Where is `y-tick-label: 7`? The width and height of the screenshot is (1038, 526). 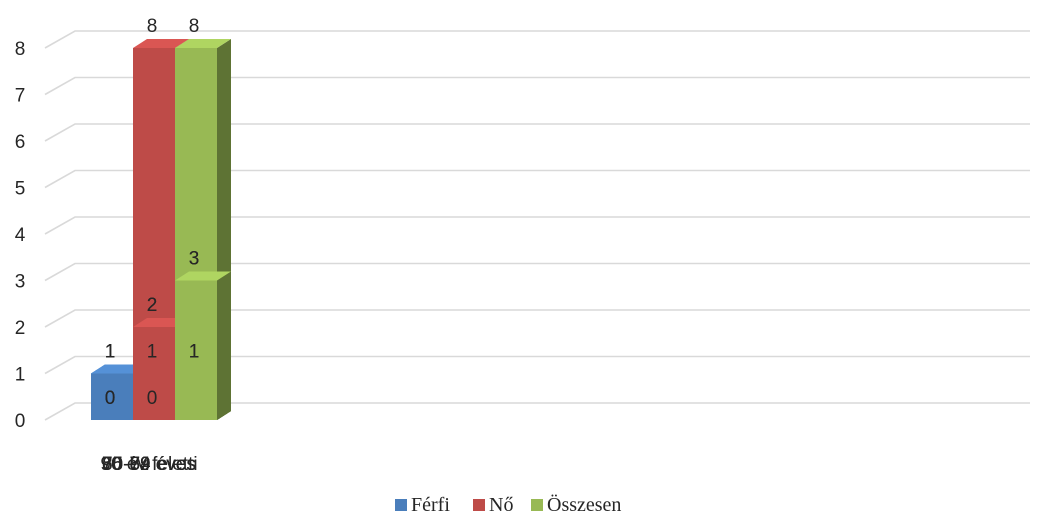
y-tick-label: 7 is located at coordinates (20, 96).